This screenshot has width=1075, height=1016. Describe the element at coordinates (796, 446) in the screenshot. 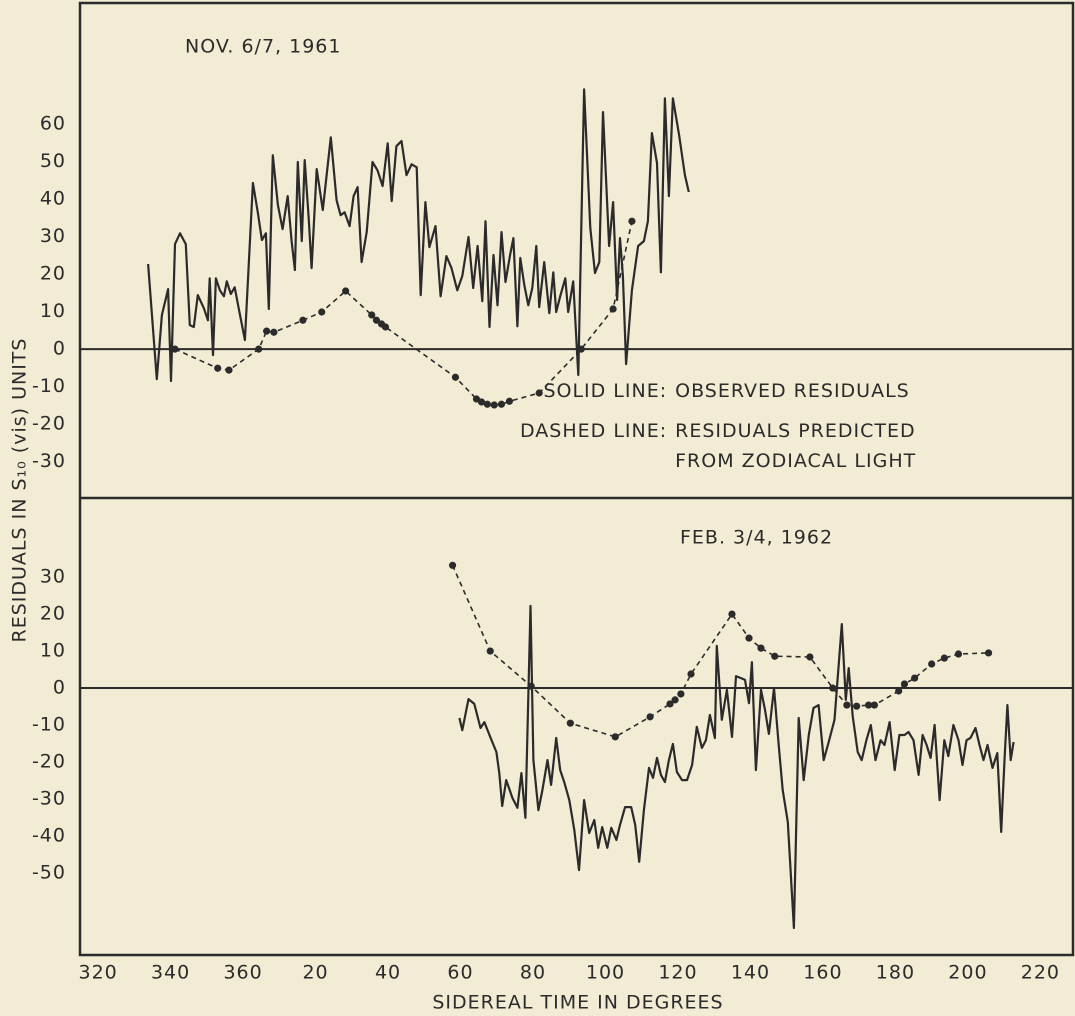

I see `legend-label: RESIDUALS PREDICTED FROM ZODIACAL LIGHT` at that location.